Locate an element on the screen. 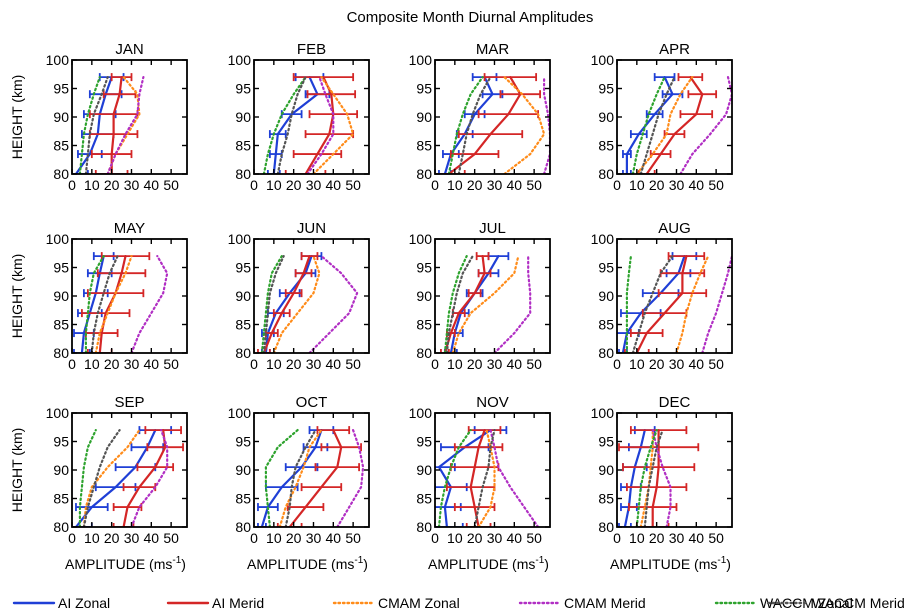 The height and width of the screenshot is (610, 917). legend-item-waccm-merid: WACCM Merid is located at coordinates (835, 602).